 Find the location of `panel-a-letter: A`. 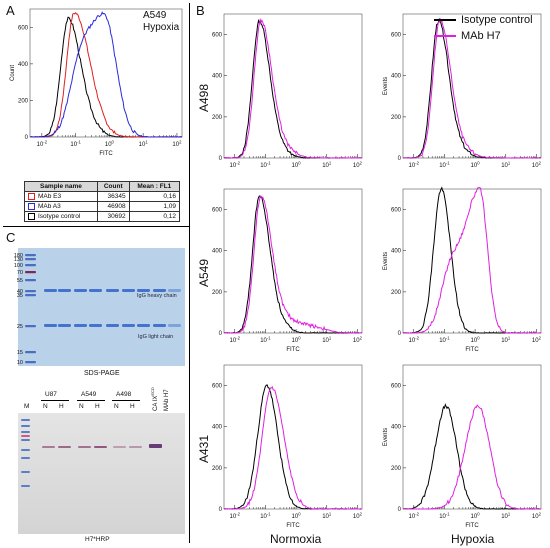

panel-a-letter: A is located at coordinates (10, 10).